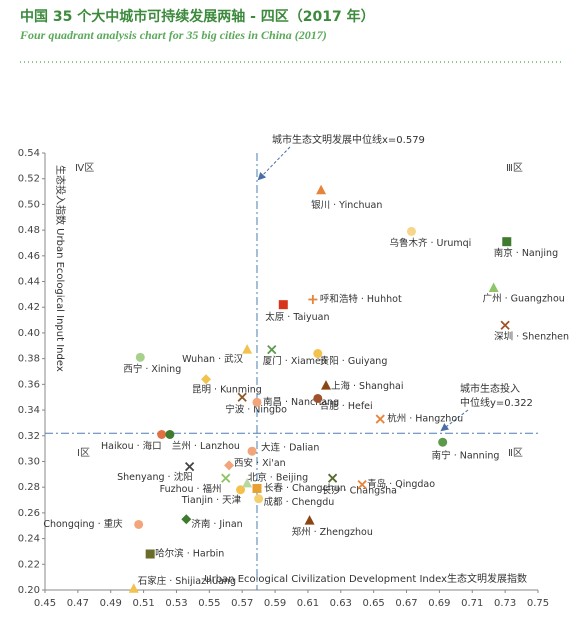  Describe the element at coordinates (29, 230) in the screenshot. I see `y-tick-label: 0.48` at that location.